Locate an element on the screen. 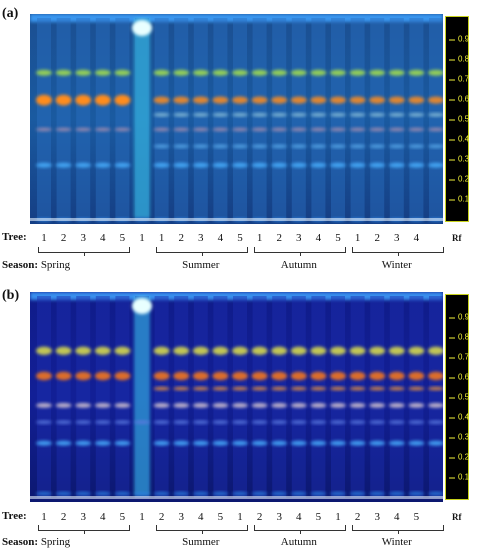  rf-tick: 0.6 is located at coordinates (459, 99).